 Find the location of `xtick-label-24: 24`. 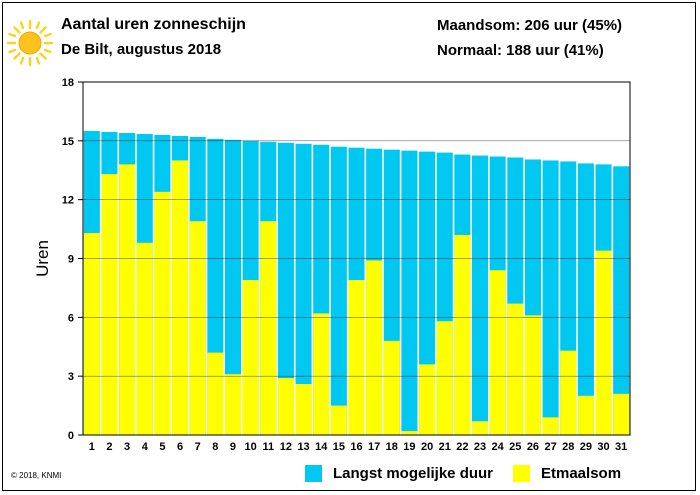

xtick-label-24: 24 is located at coordinates (498, 447).